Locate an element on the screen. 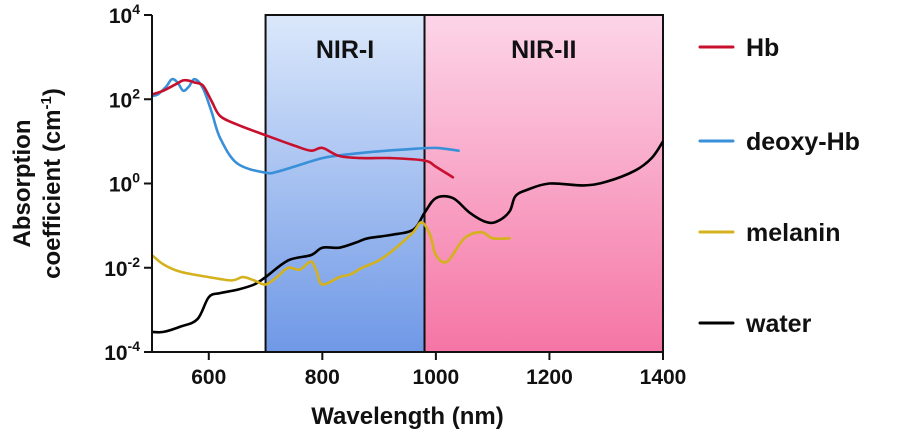 The image size is (897, 436). x-tick-label: 1400 is located at coordinates (663, 377).